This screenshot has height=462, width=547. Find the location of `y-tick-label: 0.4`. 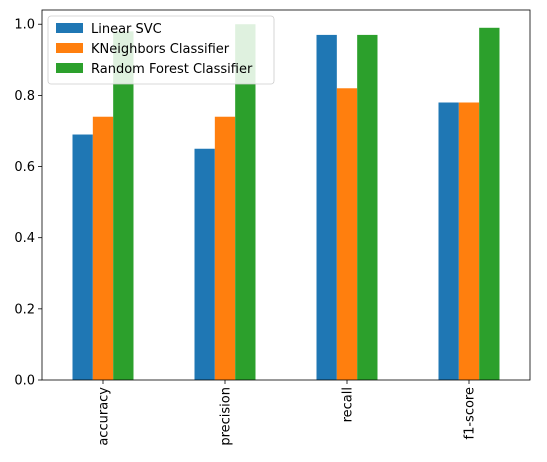

y-tick-label: 0.4 is located at coordinates (24, 238).